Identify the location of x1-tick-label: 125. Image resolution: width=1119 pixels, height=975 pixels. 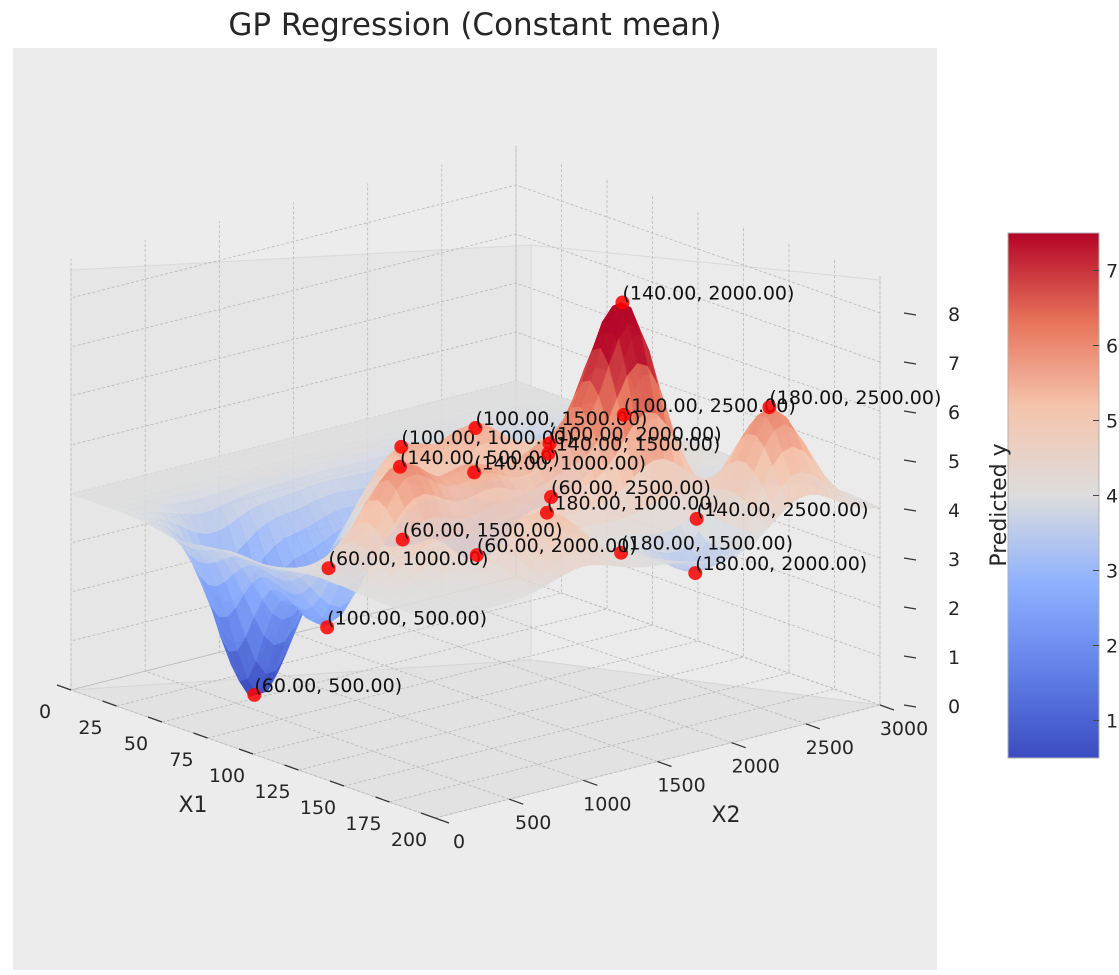
(272, 792).